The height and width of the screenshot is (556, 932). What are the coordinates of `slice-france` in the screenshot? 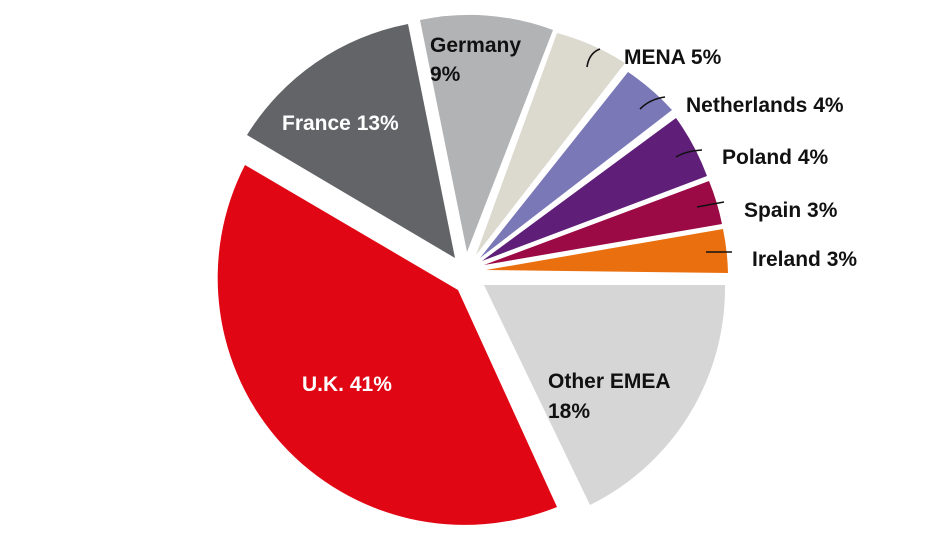 It's located at (351, 141).